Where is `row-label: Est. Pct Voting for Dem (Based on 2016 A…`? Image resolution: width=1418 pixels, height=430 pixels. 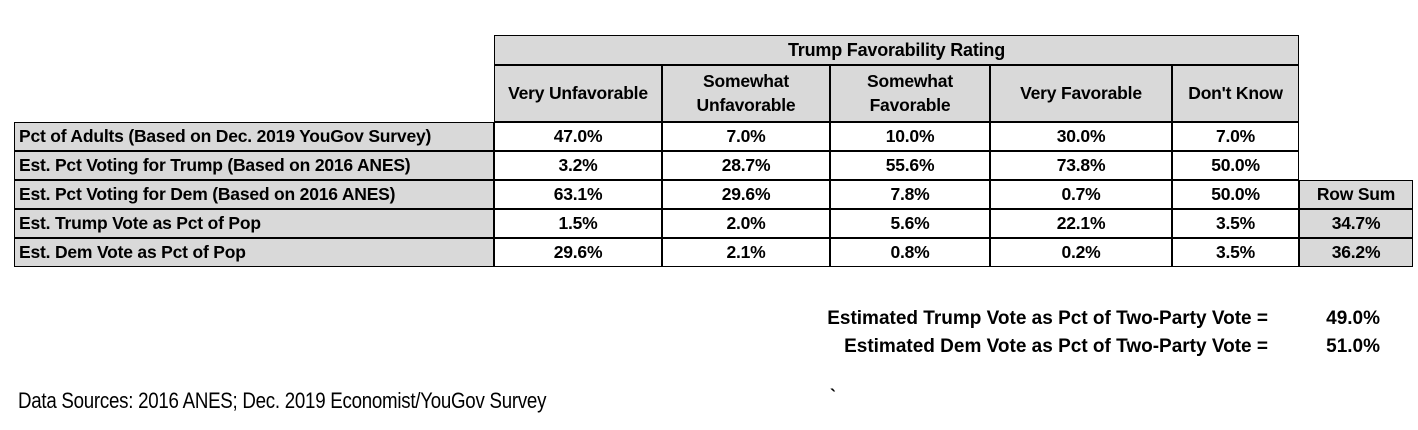
row-label: Est. Pct Voting for Dem (Based on 2016 A… is located at coordinates (254, 194).